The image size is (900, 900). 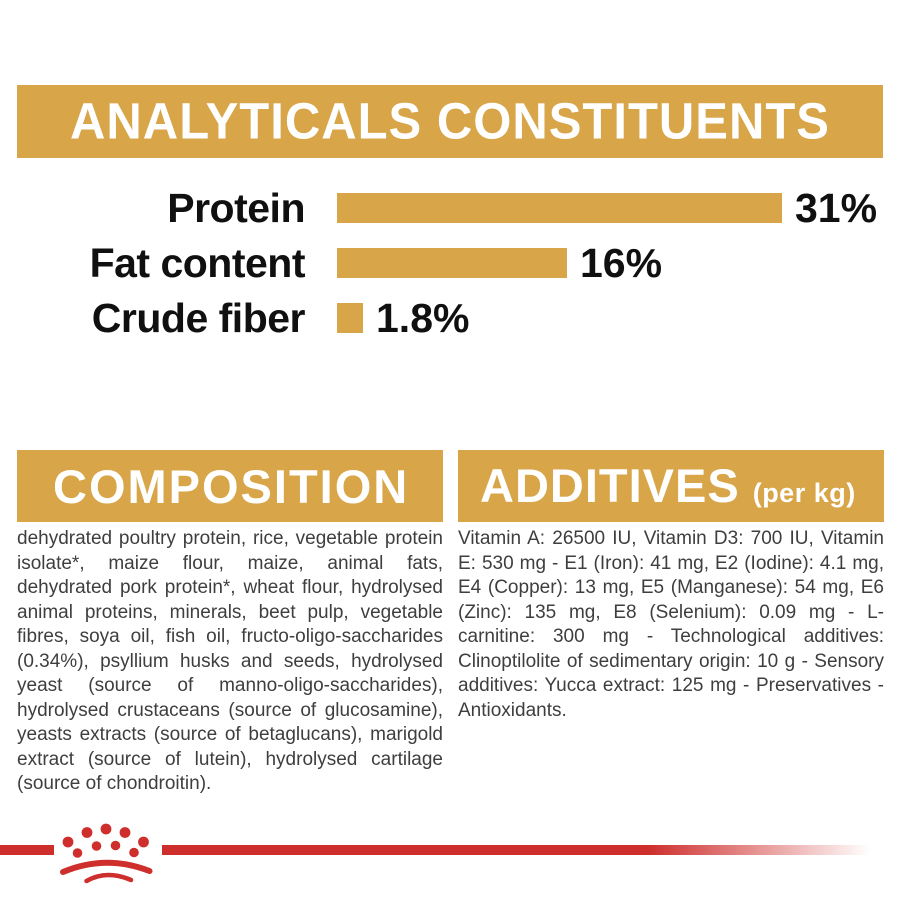 What do you see at coordinates (610, 485) in the screenshot?
I see `additives-title: ADDITIVES` at bounding box center [610, 485].